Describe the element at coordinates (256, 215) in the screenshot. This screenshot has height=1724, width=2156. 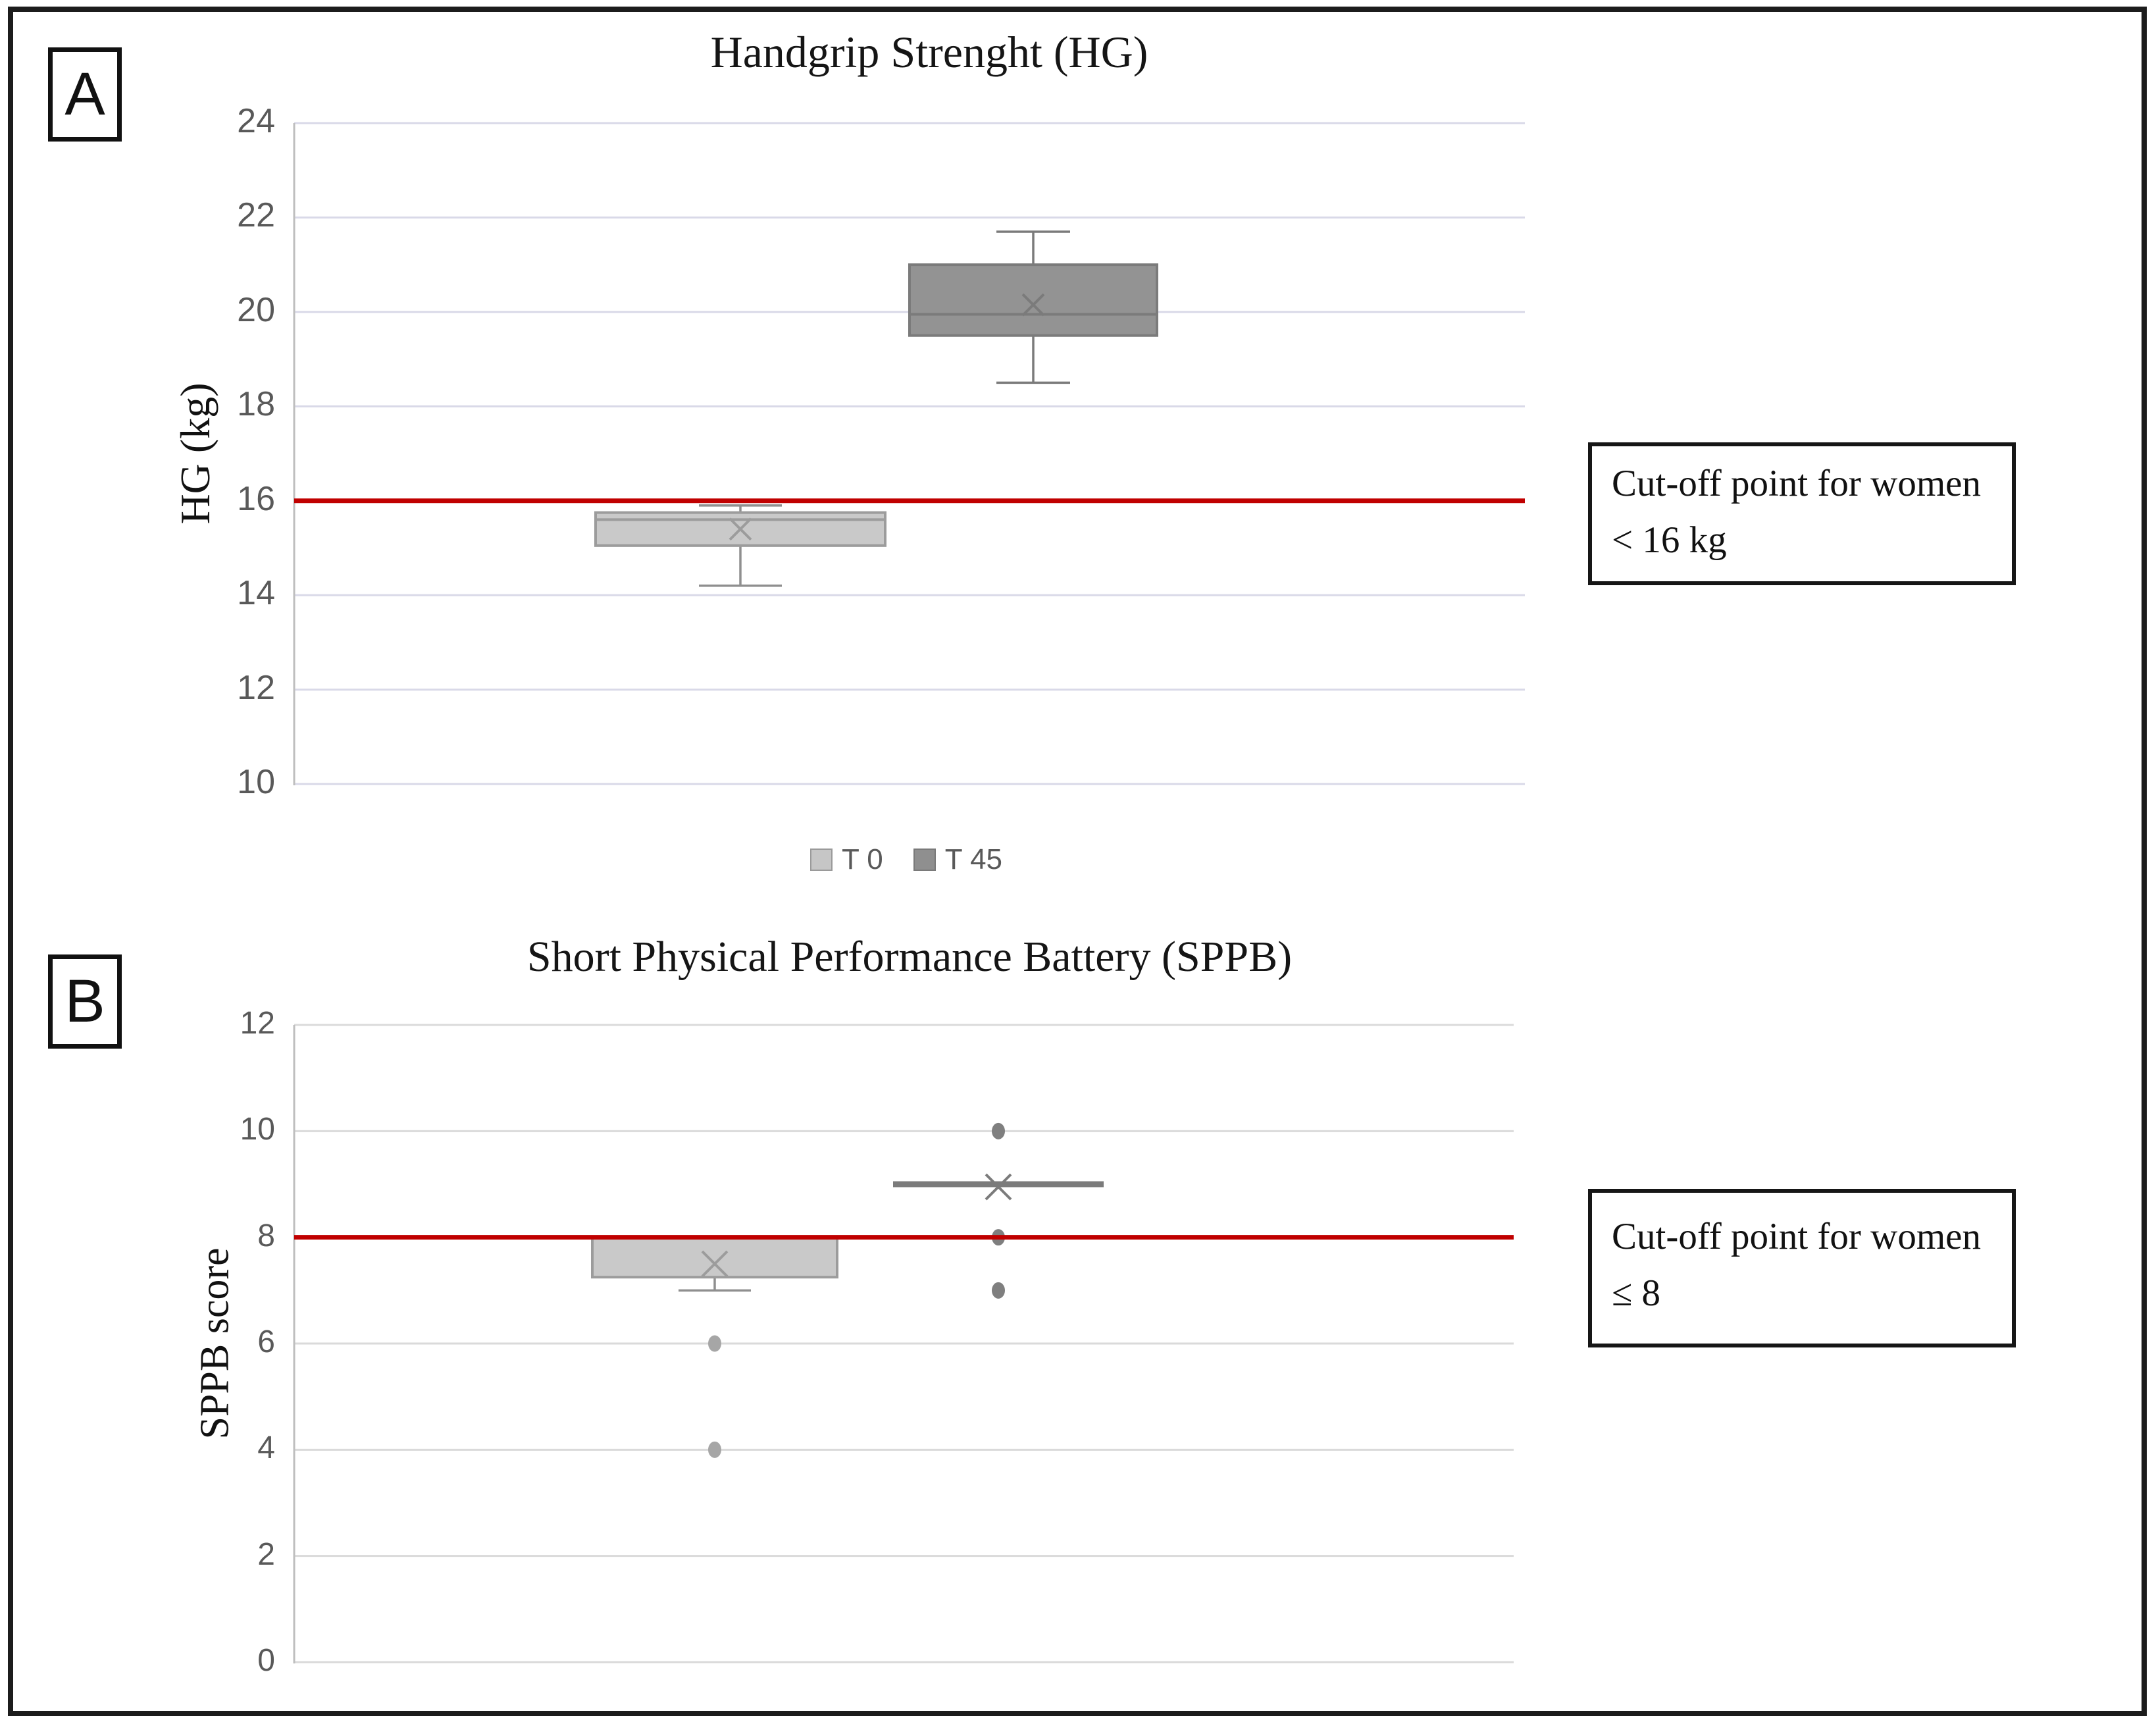
I see `y-tick-label: 22` at that location.